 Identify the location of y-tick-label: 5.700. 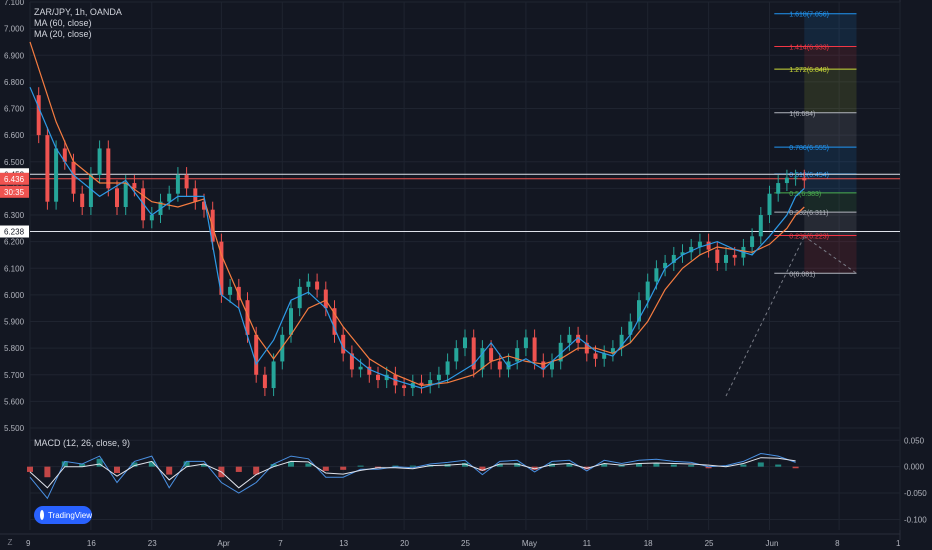
(14, 375).